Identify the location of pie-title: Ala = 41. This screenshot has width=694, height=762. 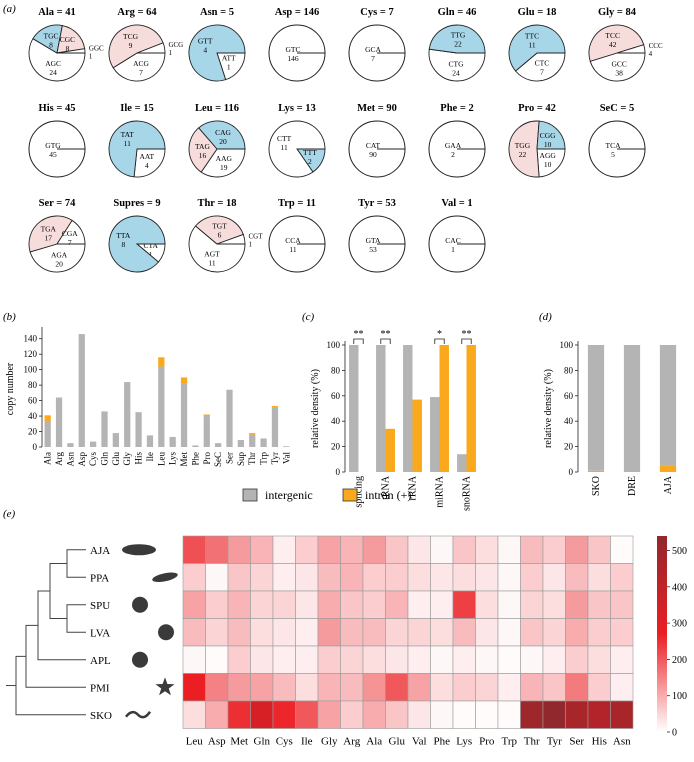
(56, 12).